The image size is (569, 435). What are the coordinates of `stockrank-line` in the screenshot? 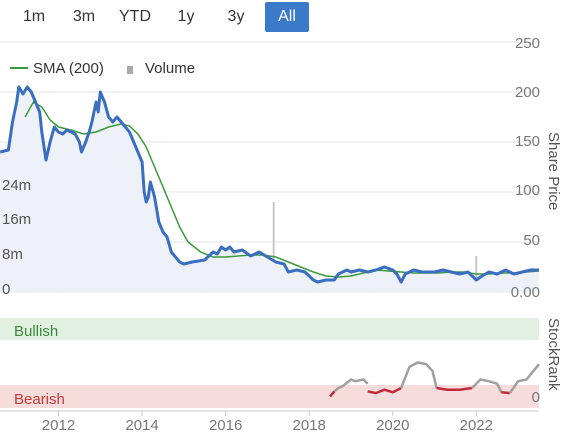 It's located at (434, 379).